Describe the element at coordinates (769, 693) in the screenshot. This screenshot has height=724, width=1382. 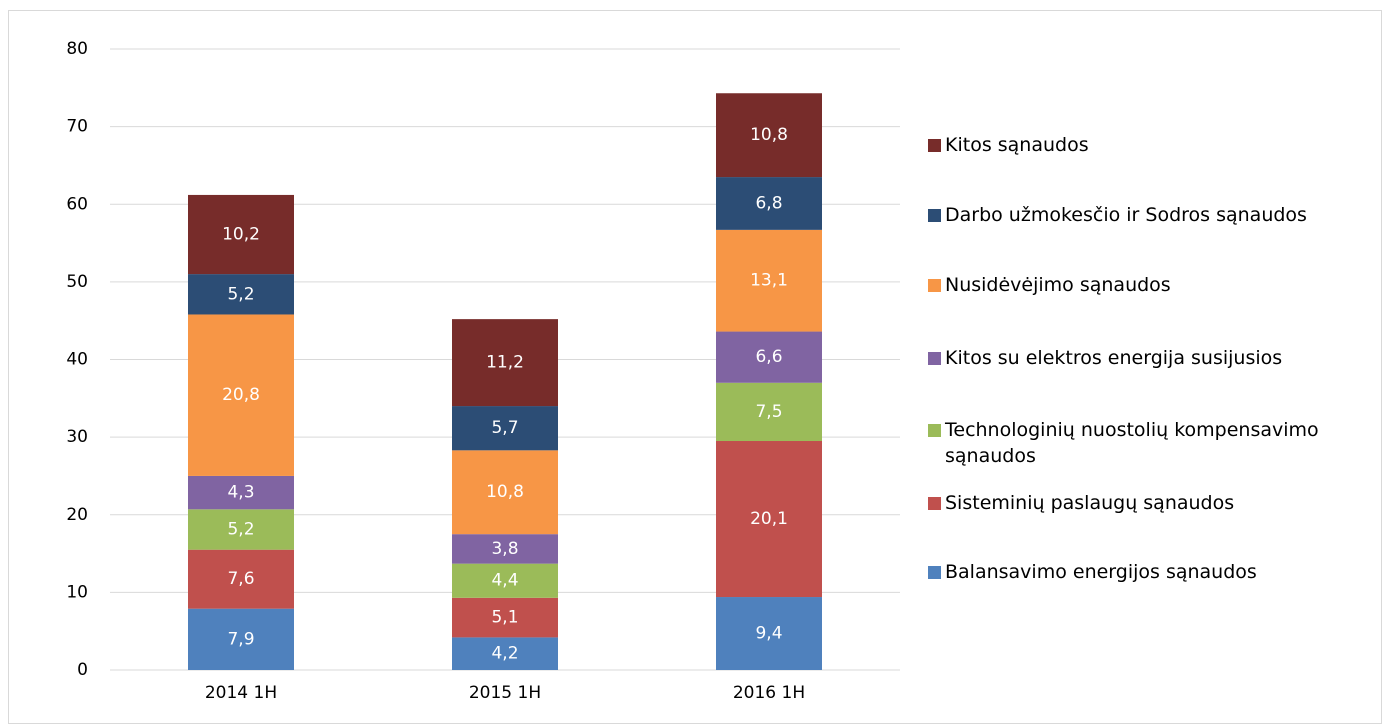
I see `x-tick-label: 2016 1H` at that location.